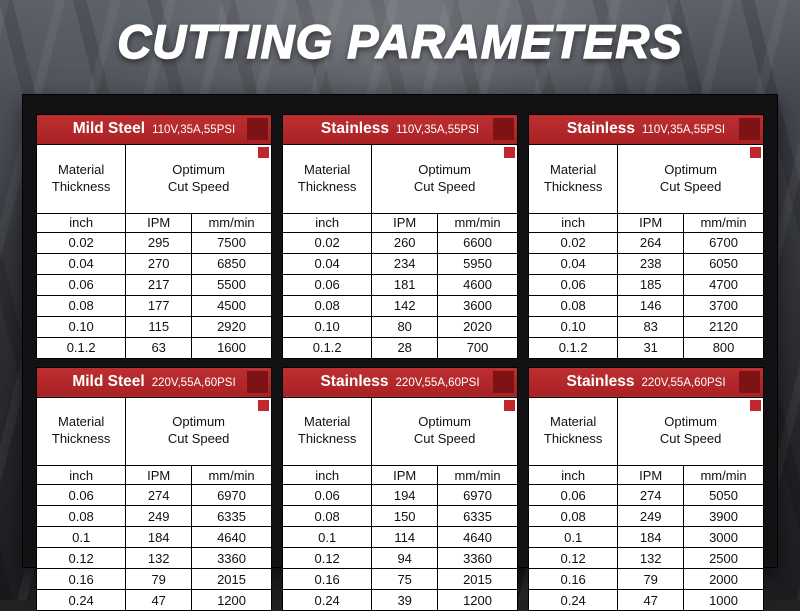 This screenshot has height=611, width=800. I want to click on cell-ipm: 115, so click(159, 326).